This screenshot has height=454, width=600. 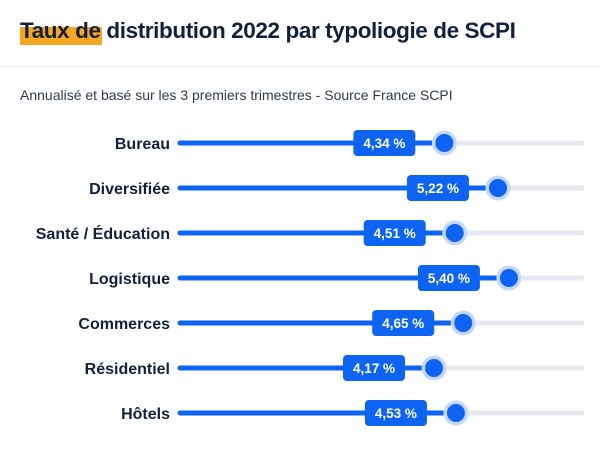 What do you see at coordinates (142, 144) in the screenshot?
I see `category-label: Bureau` at bounding box center [142, 144].